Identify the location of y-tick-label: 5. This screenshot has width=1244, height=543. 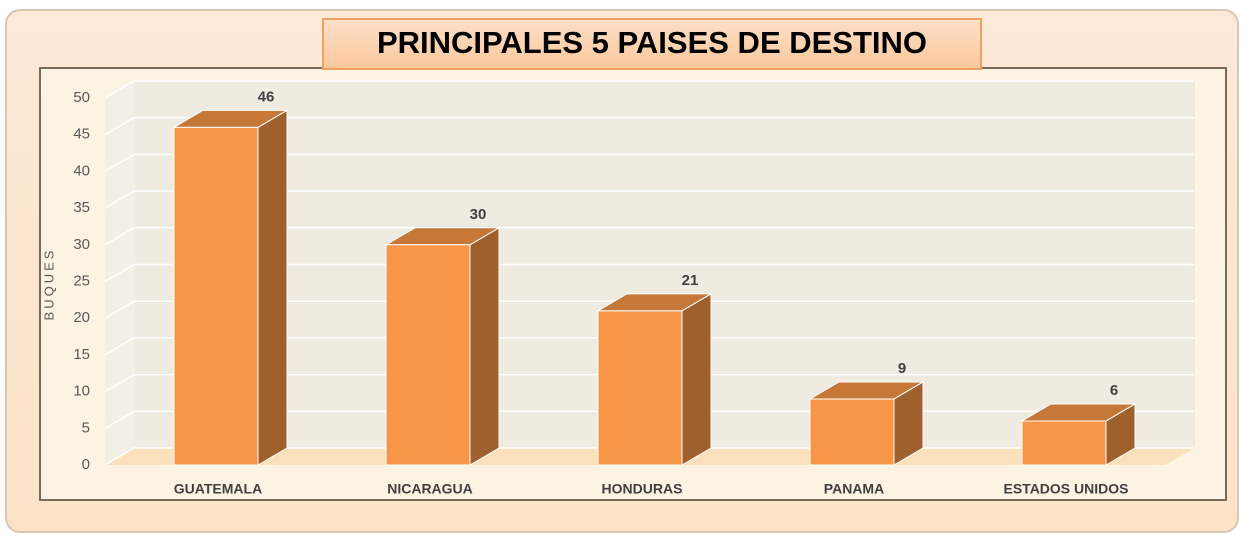
(86, 427).